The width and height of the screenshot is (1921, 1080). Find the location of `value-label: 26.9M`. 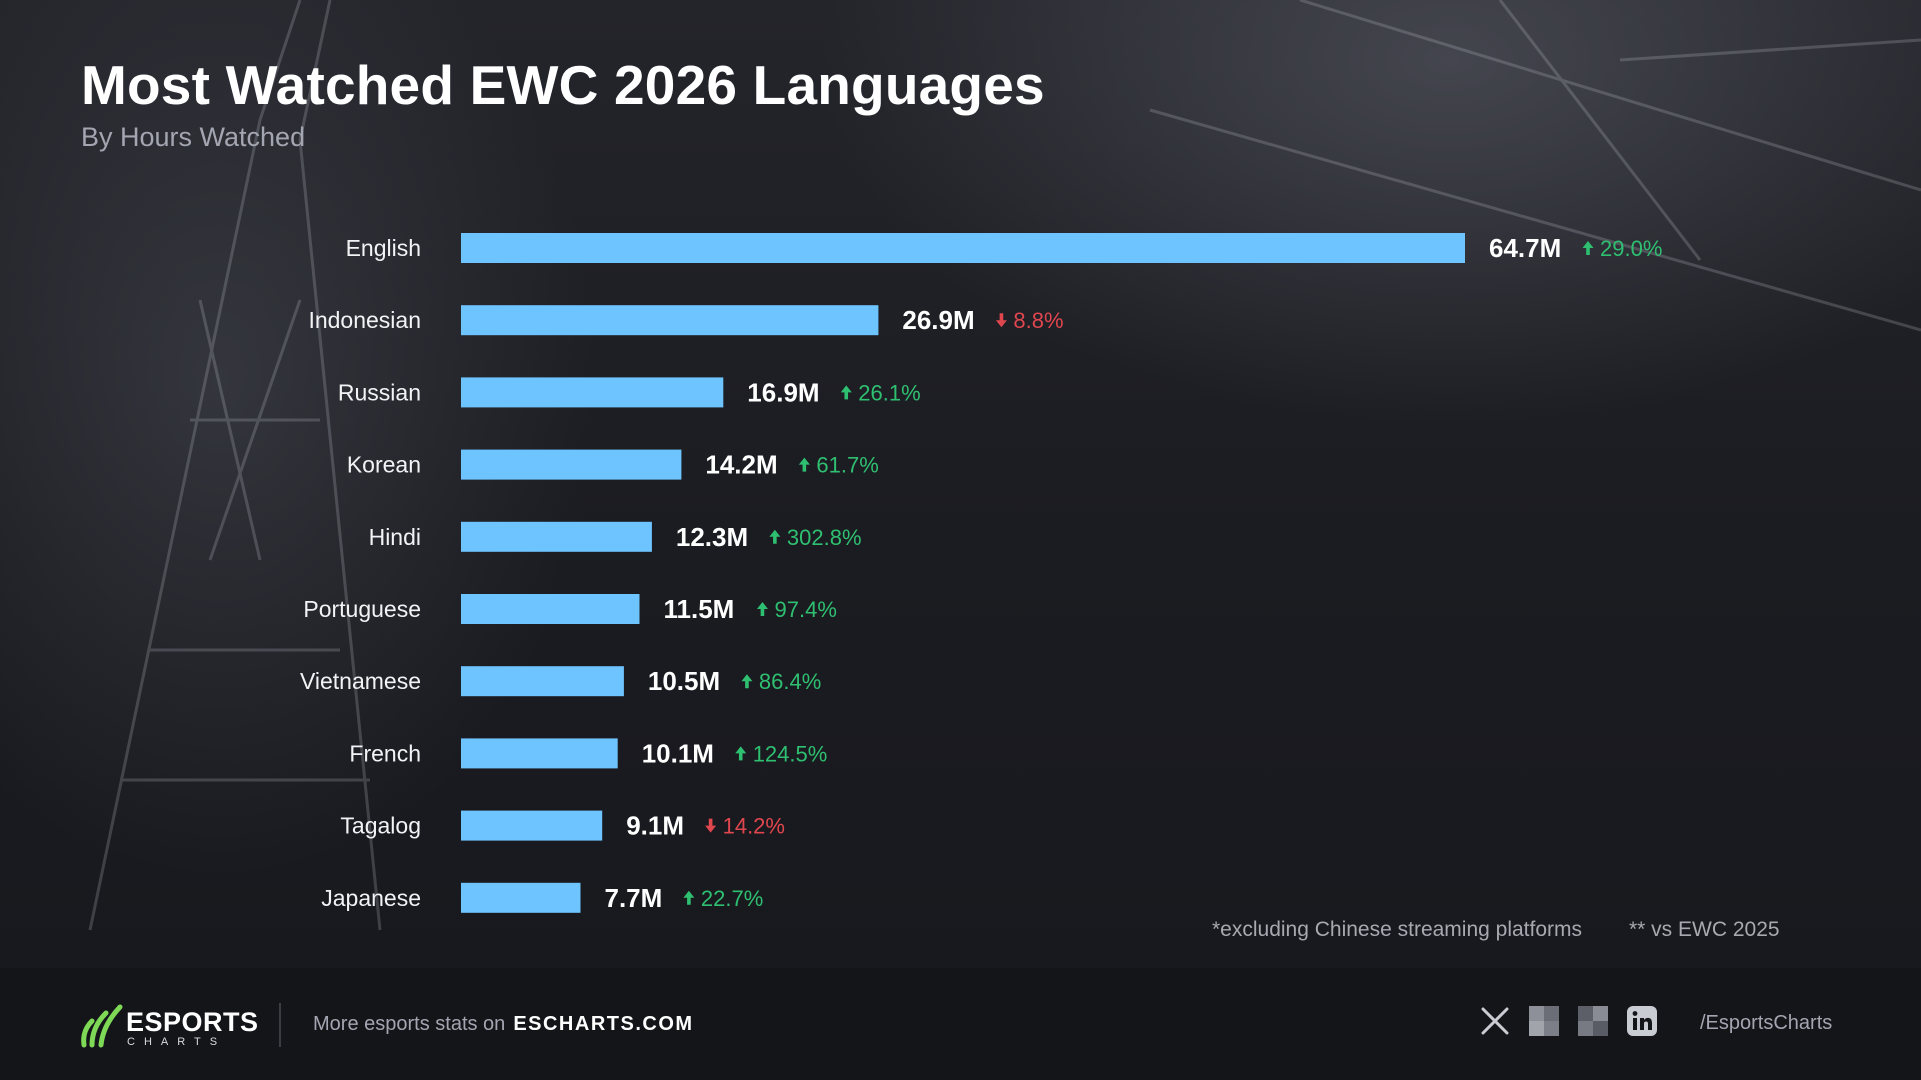

value-label: 26.9M is located at coordinates (938, 320).